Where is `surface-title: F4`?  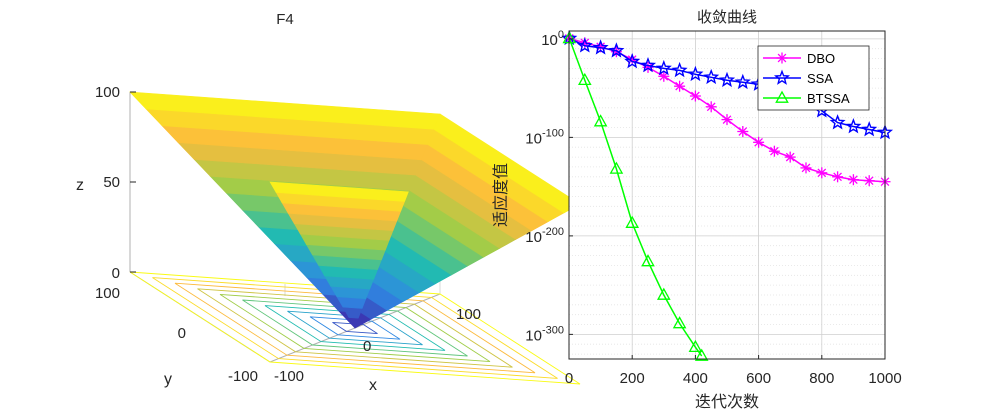
surface-title: F4 is located at coordinates (285, 19).